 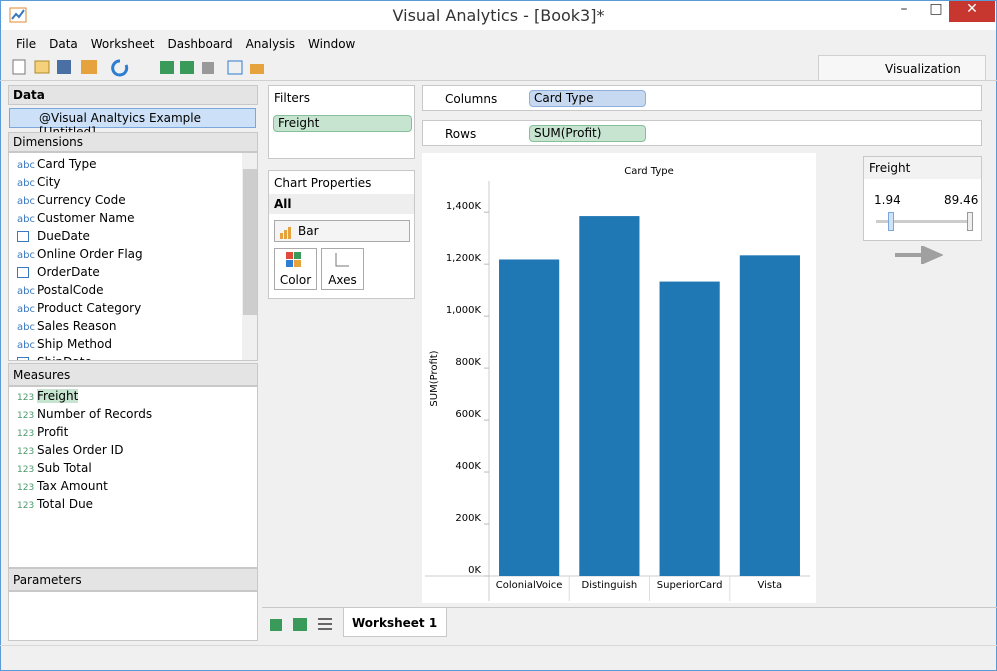 I want to click on y-tick-label: 800K, so click(x=468, y=362).